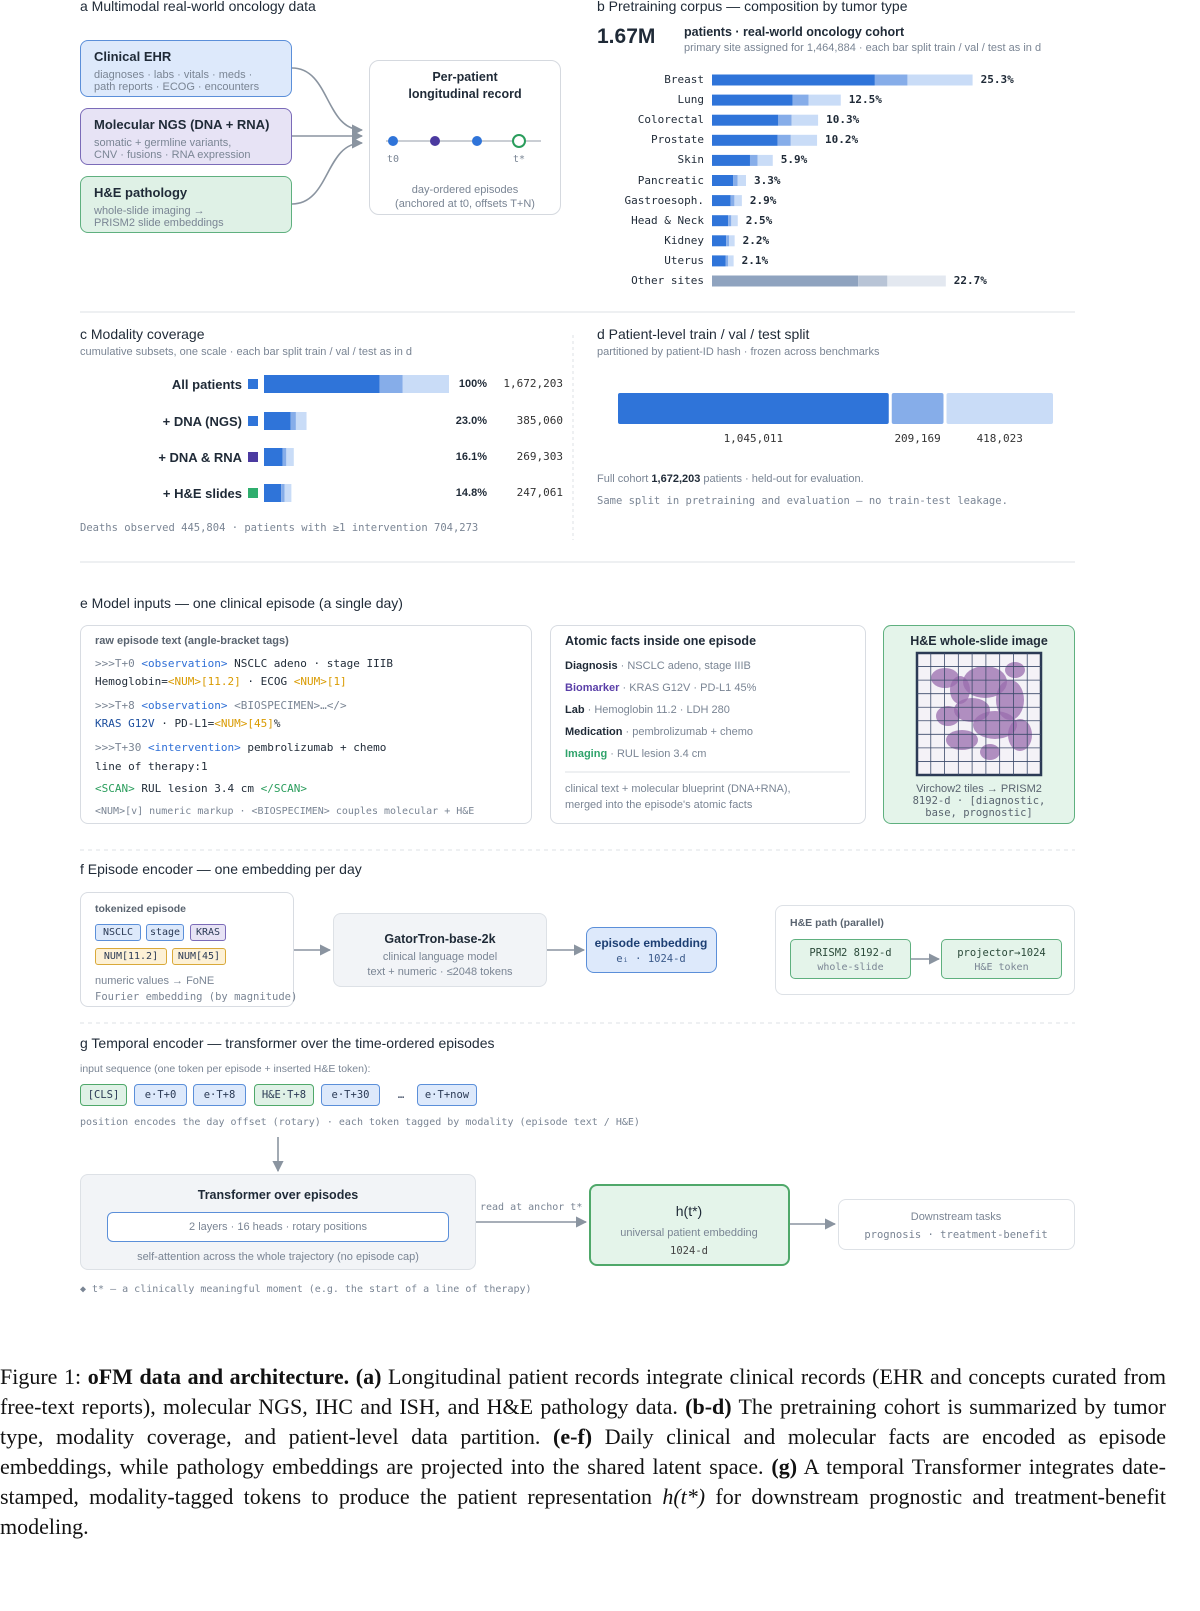 The height and width of the screenshot is (1611, 1200). Describe the element at coordinates (667, 220) in the screenshot. I see `category-label: Head & Neck` at that location.